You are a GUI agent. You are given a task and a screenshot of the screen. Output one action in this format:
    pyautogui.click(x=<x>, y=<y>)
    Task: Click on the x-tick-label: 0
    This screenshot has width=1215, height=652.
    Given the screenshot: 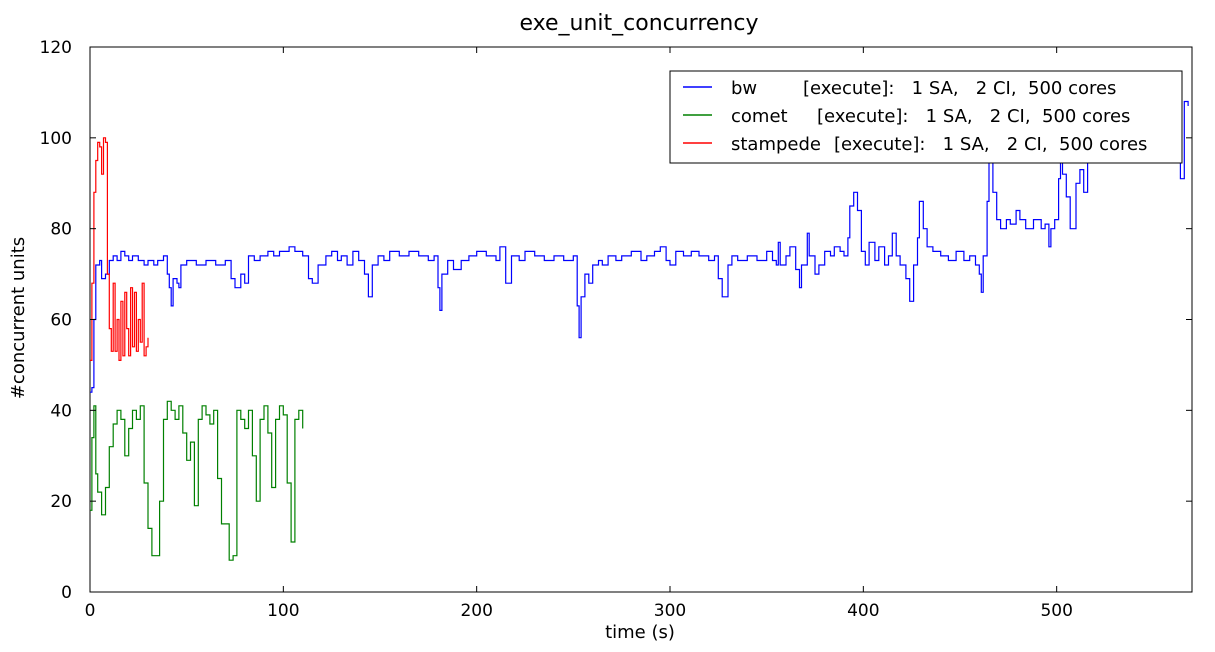 What is the action you would take?
    pyautogui.click(x=90, y=611)
    